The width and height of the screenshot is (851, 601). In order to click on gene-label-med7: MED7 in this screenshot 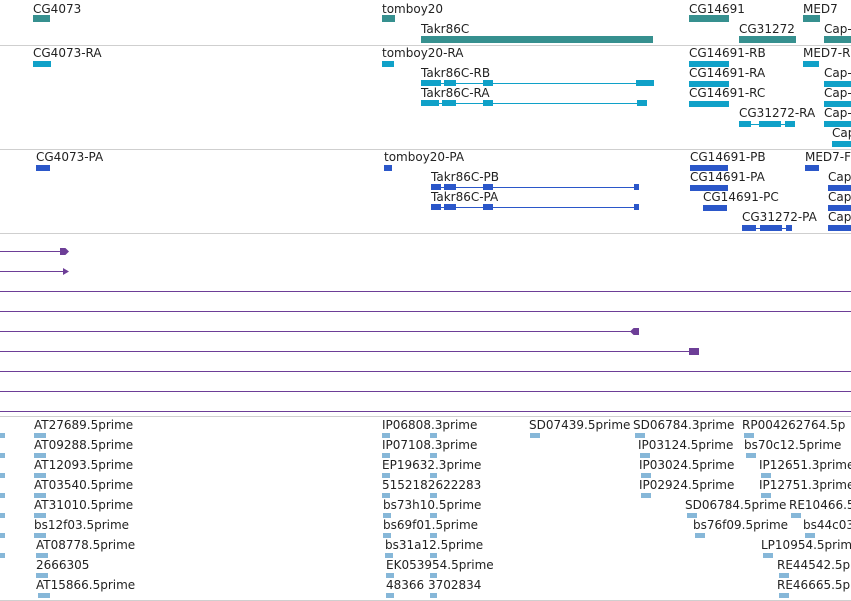, I will do `click(820, 9)`.